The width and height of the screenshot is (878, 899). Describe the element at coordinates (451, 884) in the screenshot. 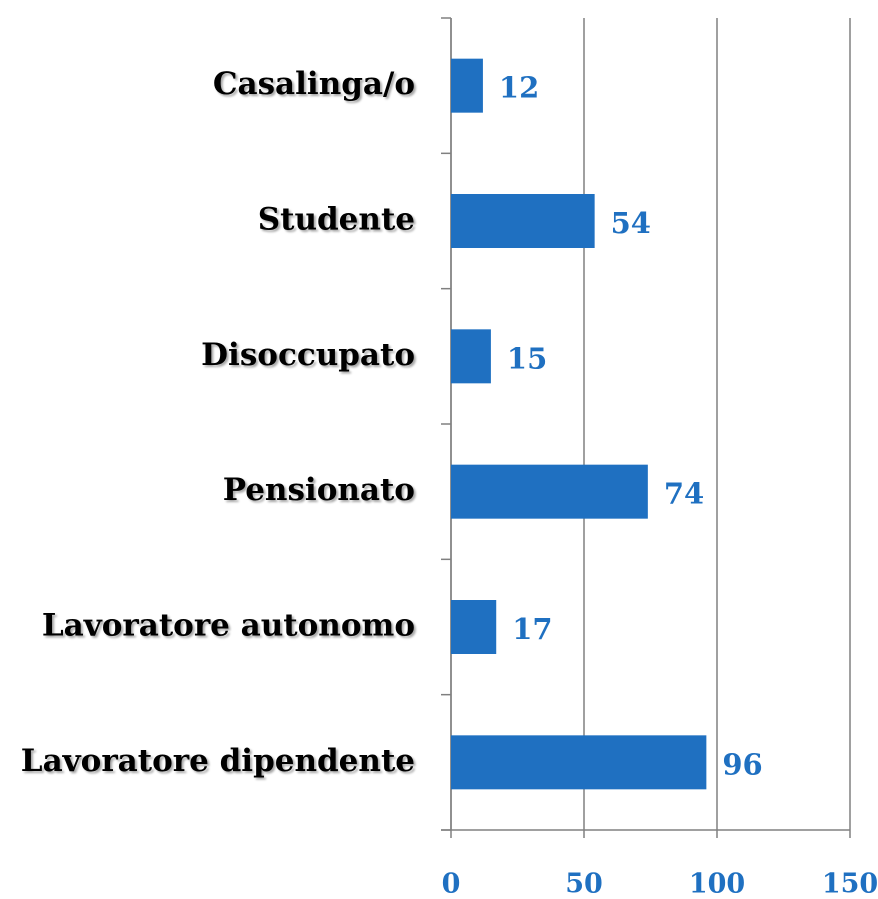

I see `x-tick-label: 0` at that location.